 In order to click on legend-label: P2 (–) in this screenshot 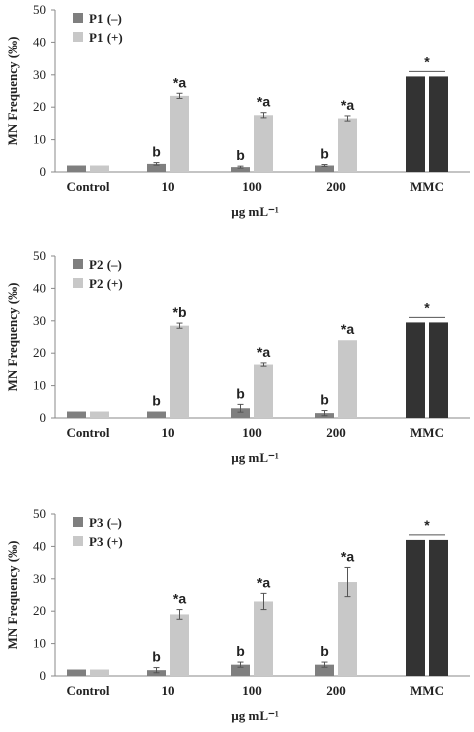, I will do `click(105, 264)`.